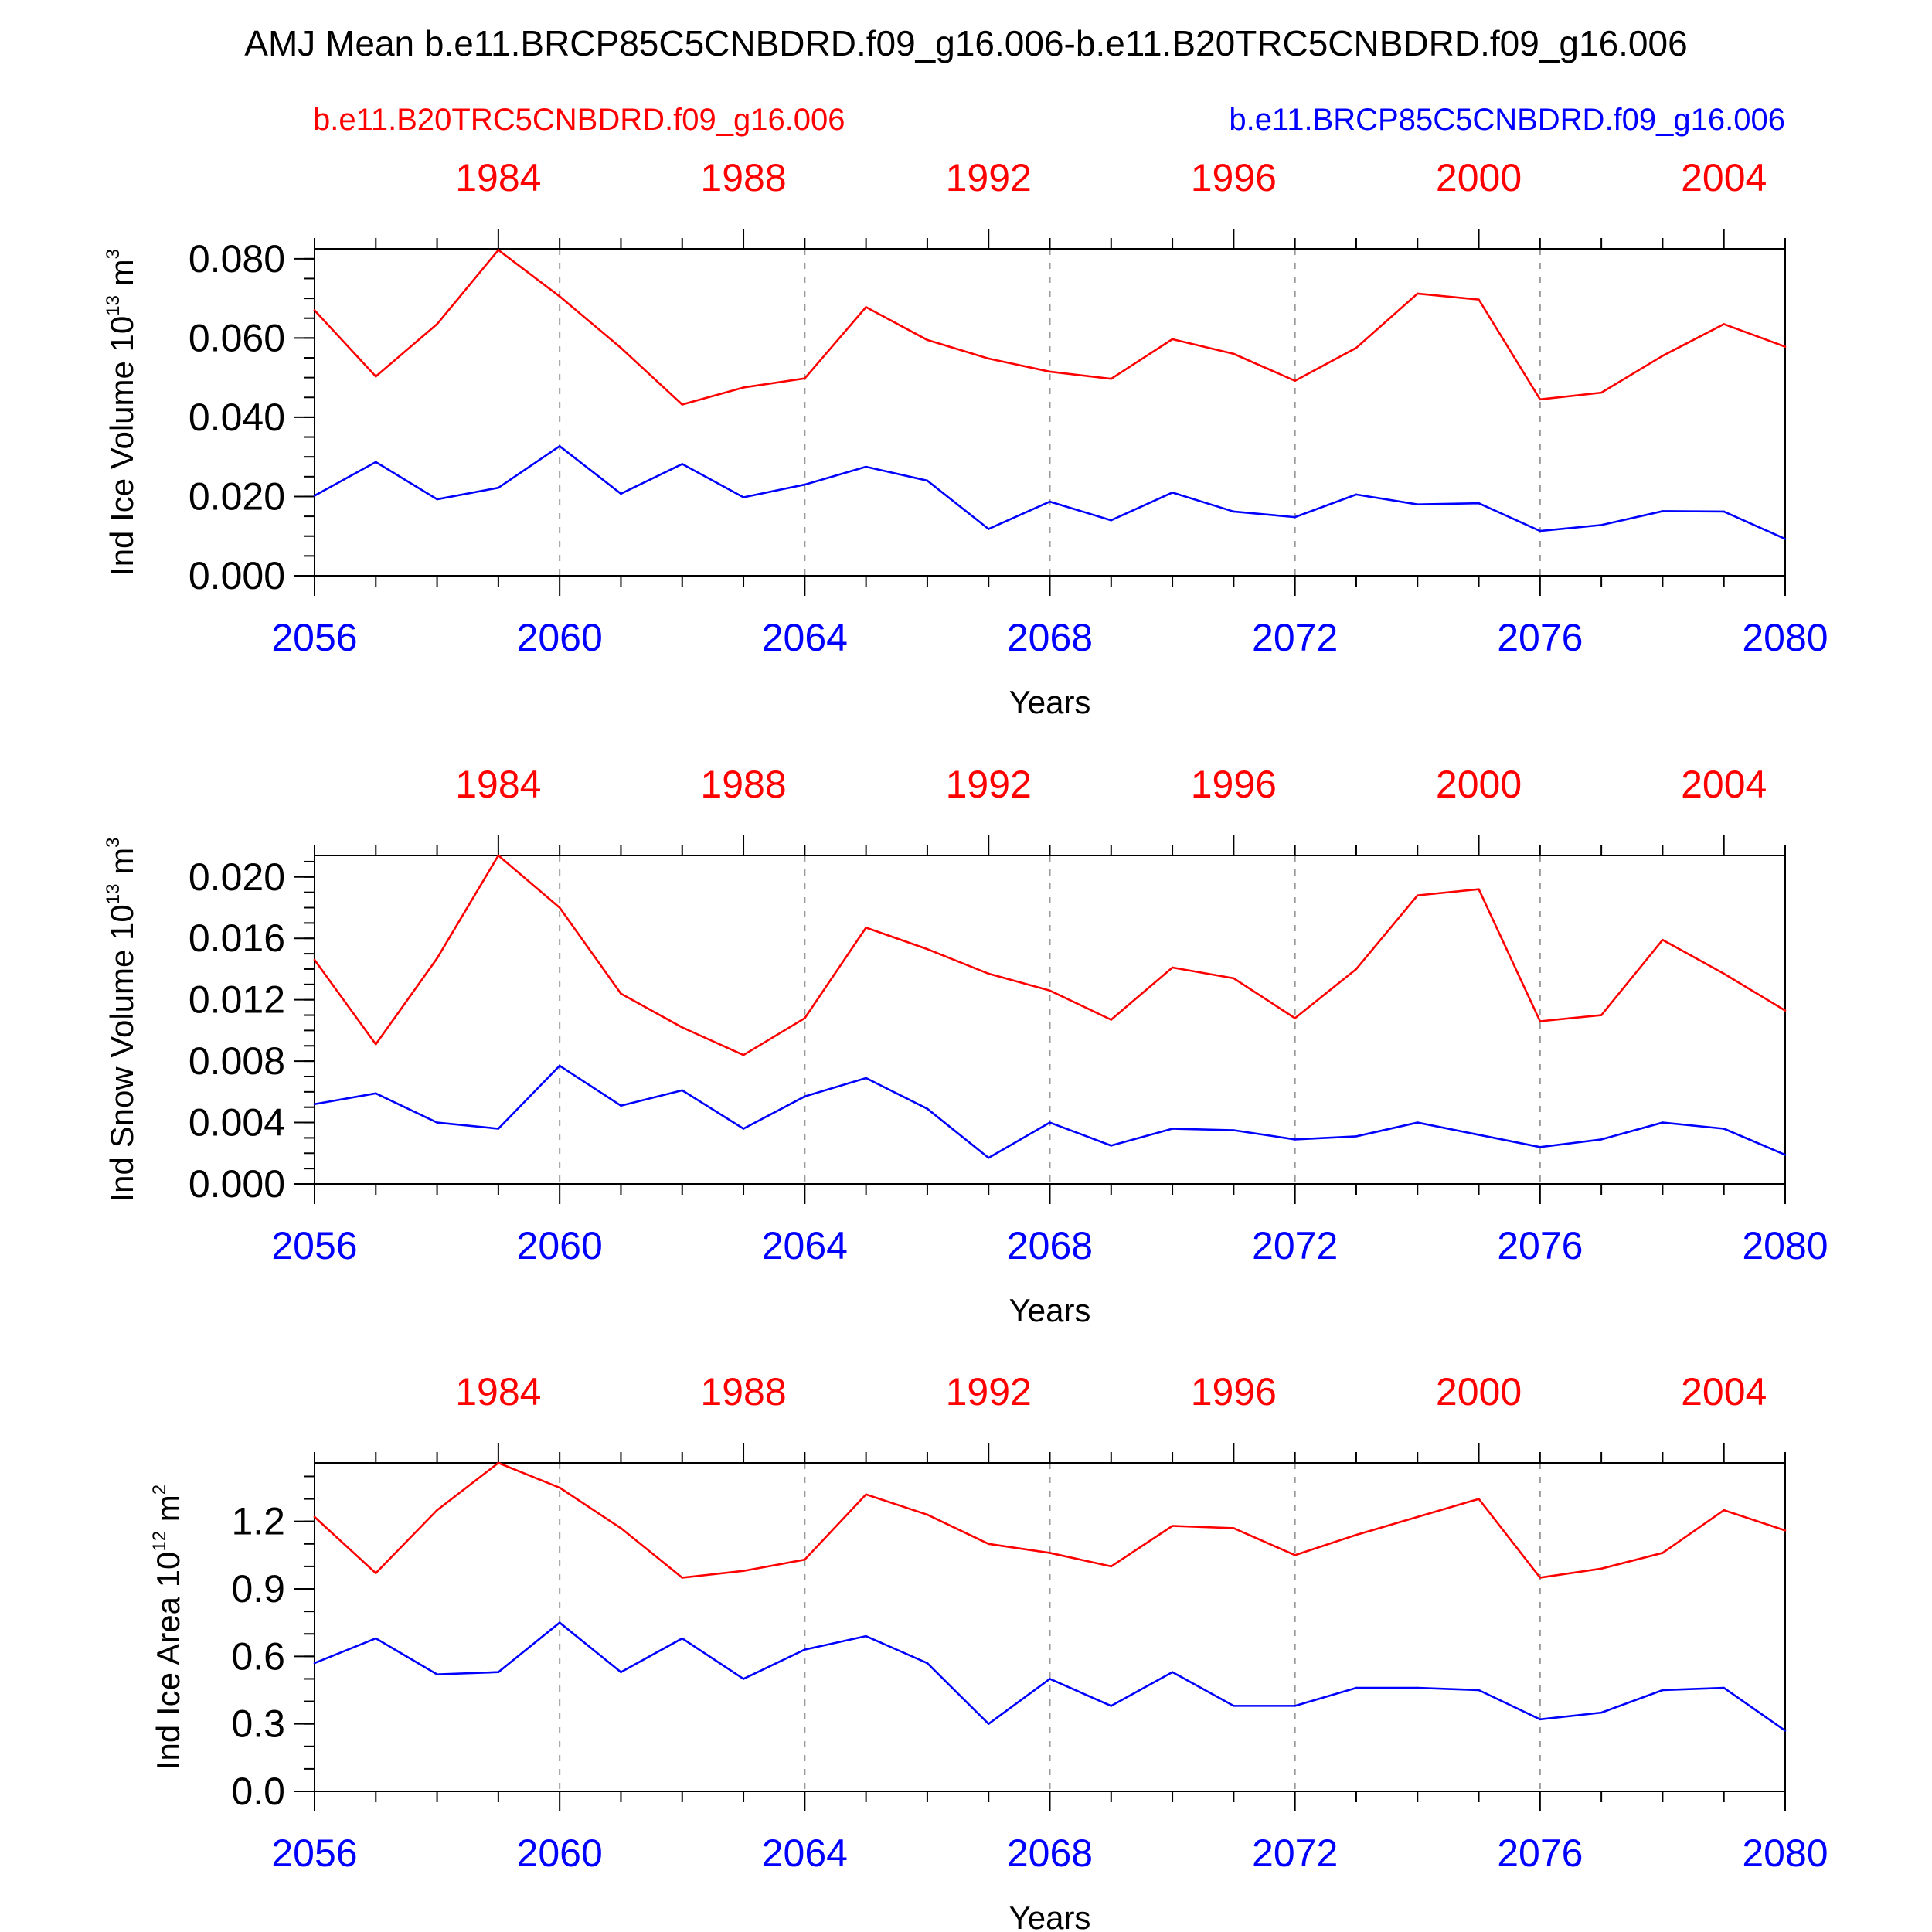  What do you see at coordinates (1724, 784) in the screenshot?
I see `top-x-tick-label: 2004` at bounding box center [1724, 784].